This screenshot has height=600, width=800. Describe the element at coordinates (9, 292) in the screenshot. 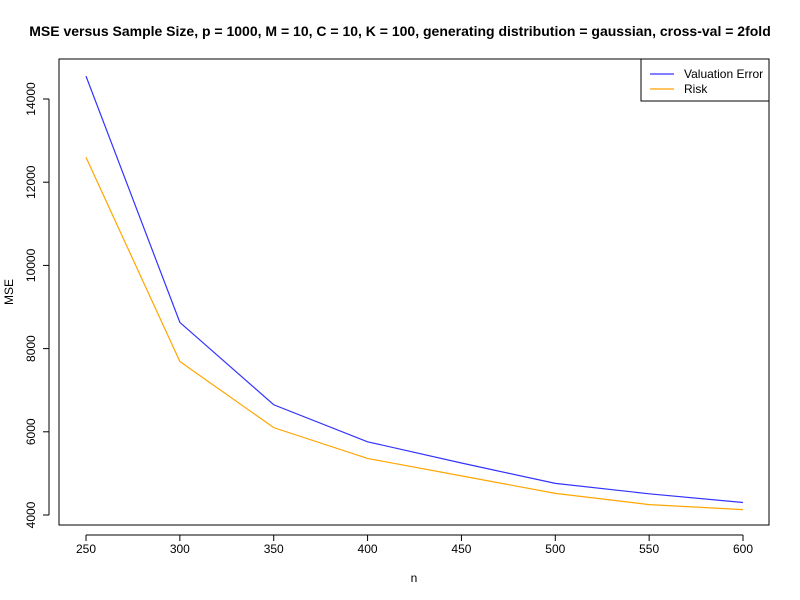

I see `y-axis-label: MSE` at that location.